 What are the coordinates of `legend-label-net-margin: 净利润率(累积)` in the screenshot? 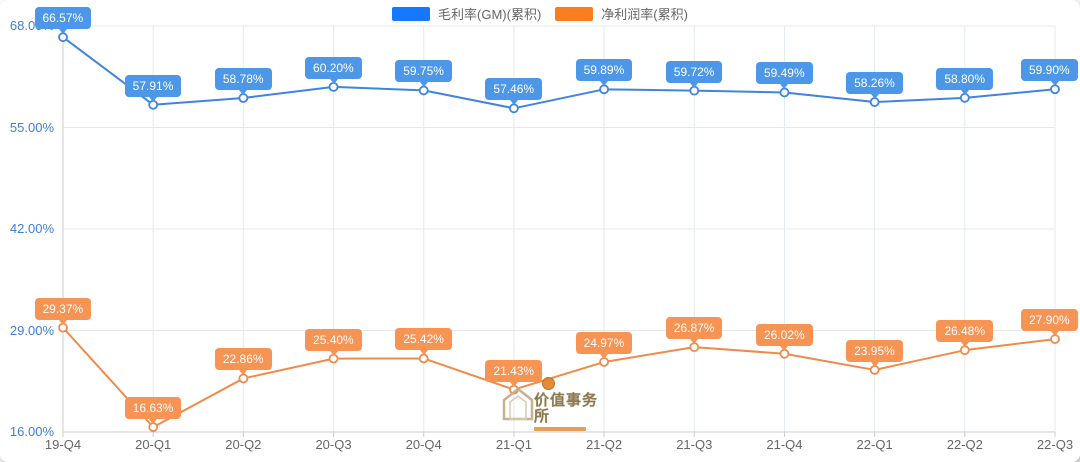 It's located at (644, 14).